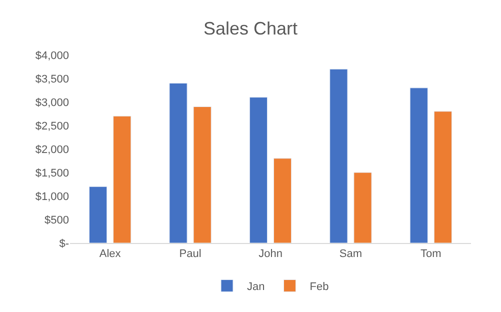  What do you see at coordinates (52, 173) in the screenshot?
I see `y-tick-label: $1,500` at bounding box center [52, 173].